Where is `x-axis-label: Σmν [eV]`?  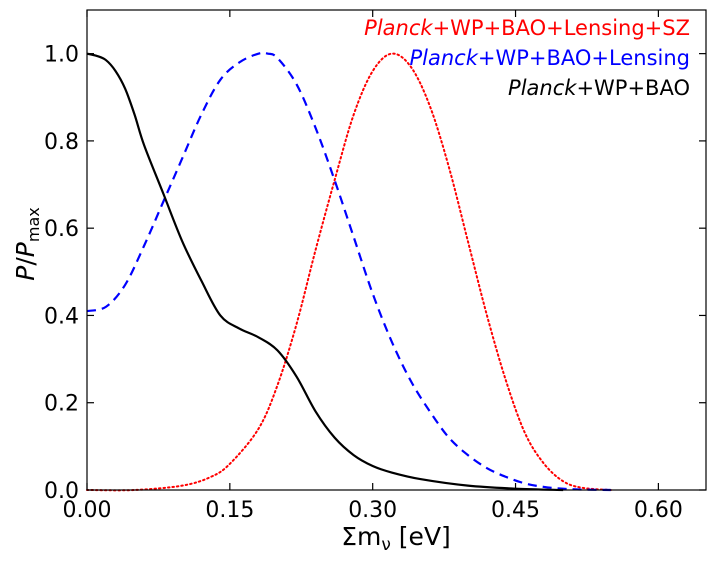
x-axis-label: Σmν [eV] is located at coordinates (396, 538).